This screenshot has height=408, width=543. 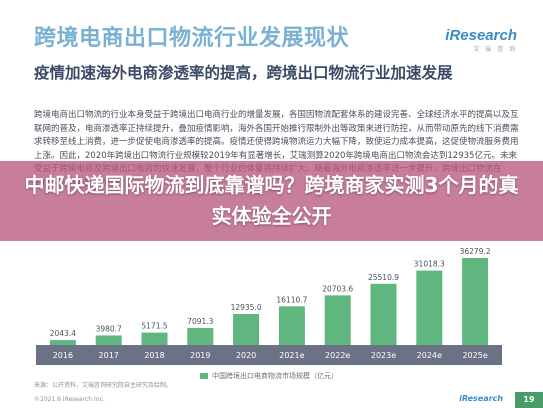 I want to click on category-label-2017: 2017, so click(x=109, y=355).